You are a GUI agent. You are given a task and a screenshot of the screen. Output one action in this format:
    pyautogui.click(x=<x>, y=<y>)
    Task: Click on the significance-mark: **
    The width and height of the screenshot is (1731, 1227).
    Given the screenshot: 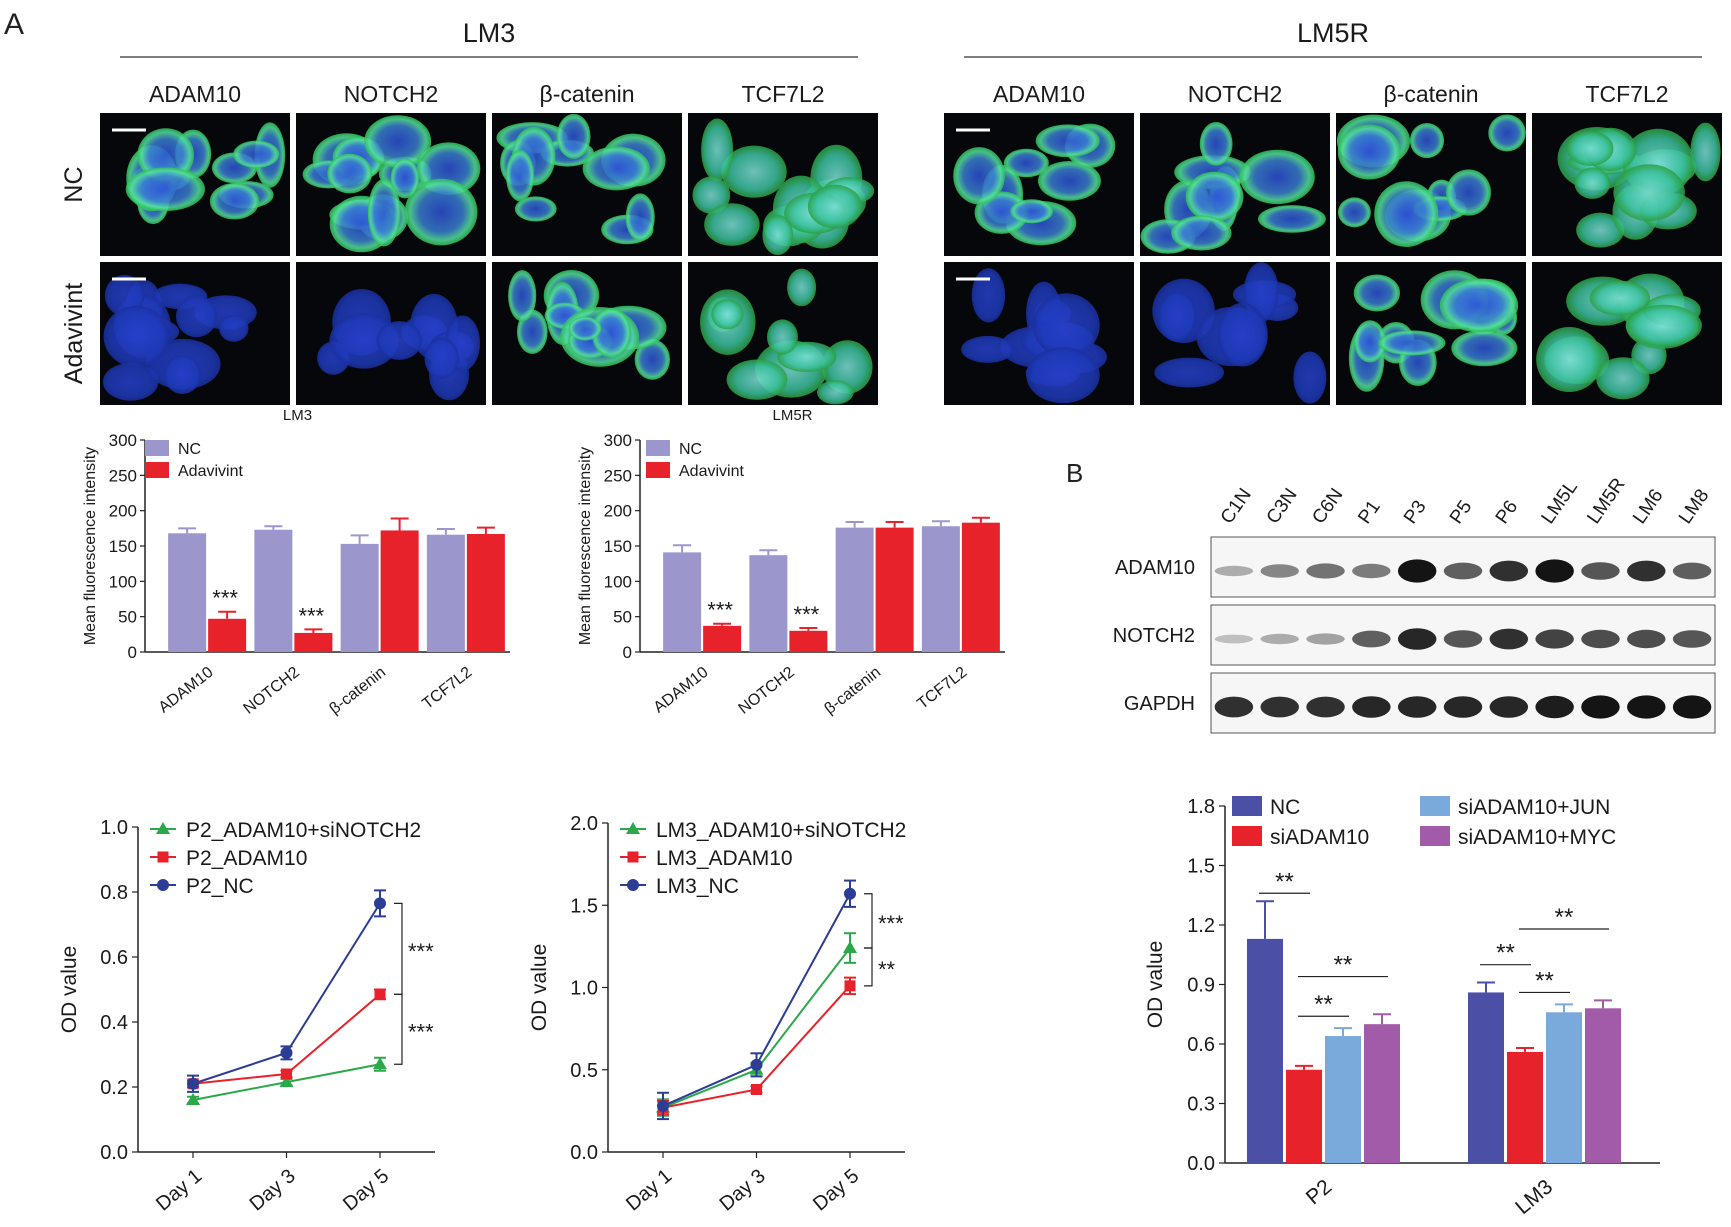 What is the action you would take?
    pyautogui.click(x=1323, y=1004)
    